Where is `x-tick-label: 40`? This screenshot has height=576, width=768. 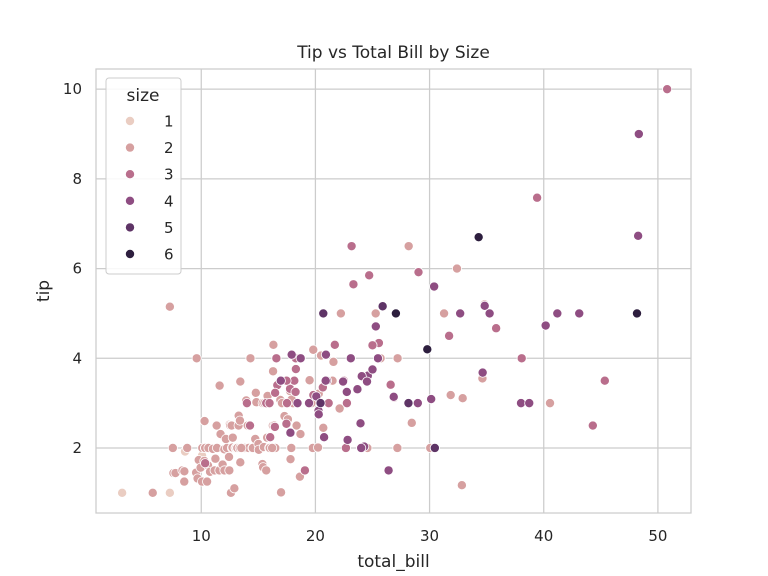 x-tick-label: 40 is located at coordinates (543, 536).